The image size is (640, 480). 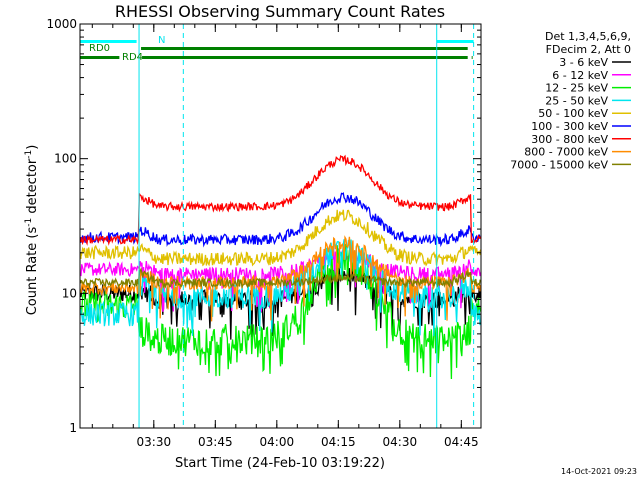 I want to click on y-tick-label: 1, so click(x=73, y=428).